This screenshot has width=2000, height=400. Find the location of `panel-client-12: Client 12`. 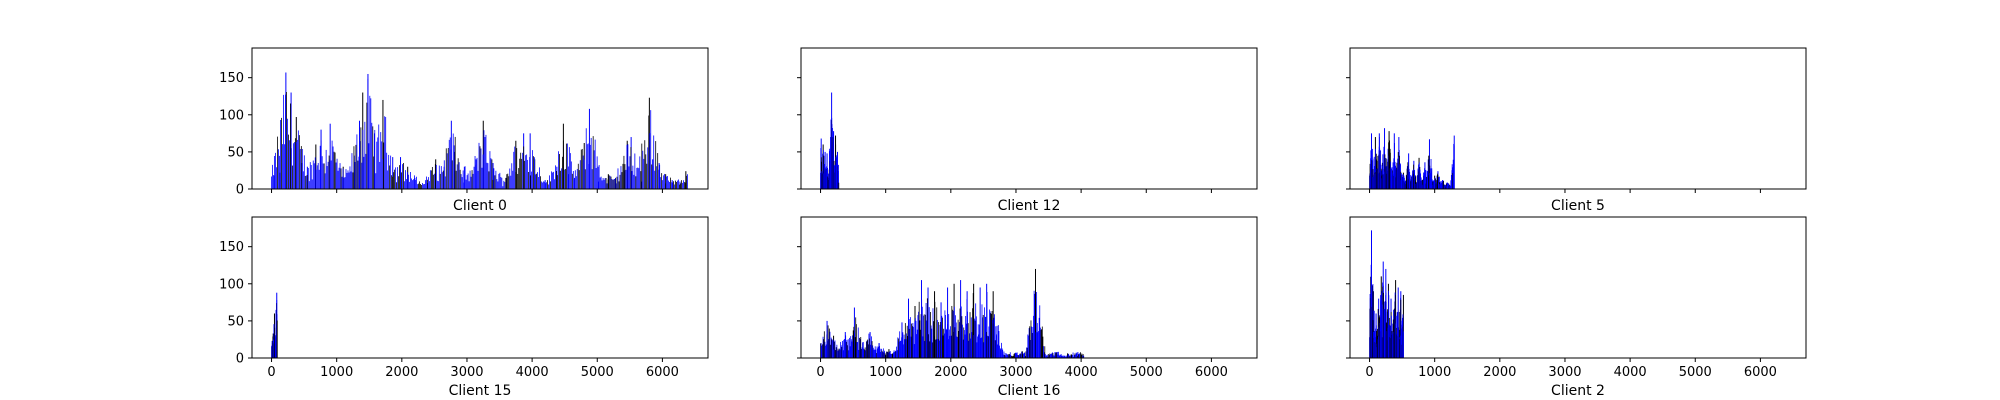

panel-client-12: Client 12 is located at coordinates (1027, 130).